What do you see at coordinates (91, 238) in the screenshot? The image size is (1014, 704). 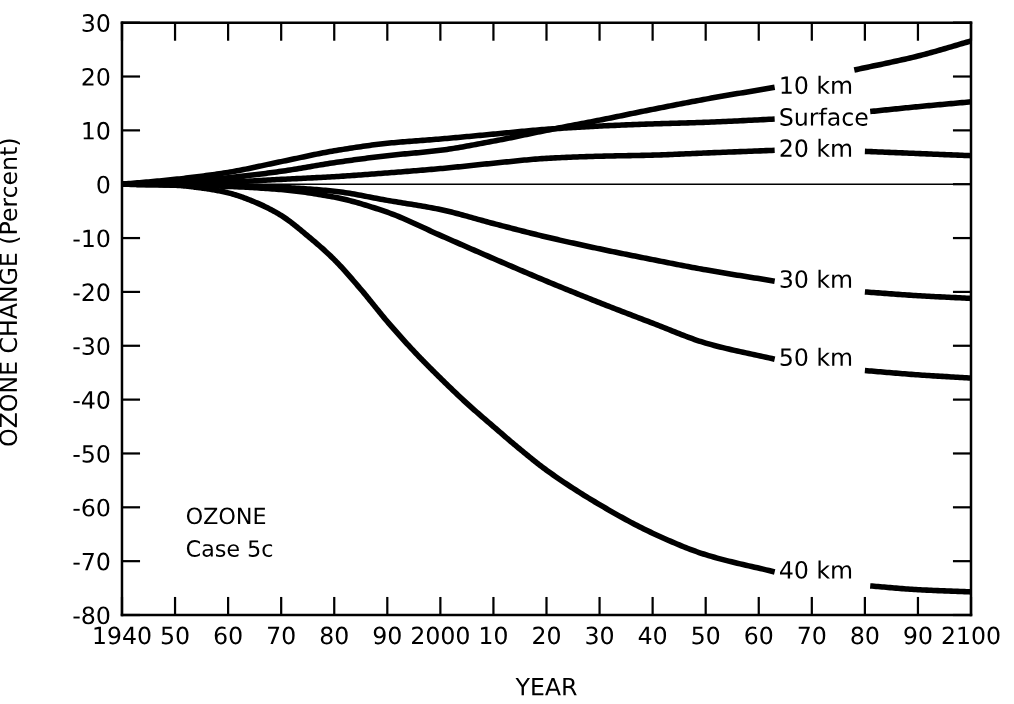 I see `y-tick-label: -10` at bounding box center [91, 238].